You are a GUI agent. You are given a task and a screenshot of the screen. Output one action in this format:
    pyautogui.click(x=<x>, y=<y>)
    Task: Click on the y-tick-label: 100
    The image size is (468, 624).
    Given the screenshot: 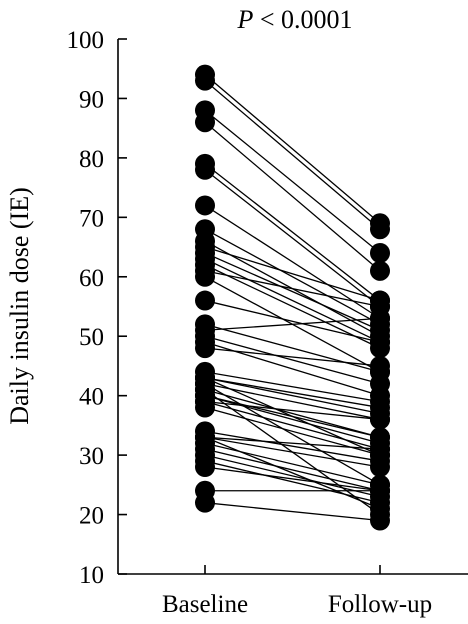 What is the action you would take?
    pyautogui.click(x=86, y=40)
    